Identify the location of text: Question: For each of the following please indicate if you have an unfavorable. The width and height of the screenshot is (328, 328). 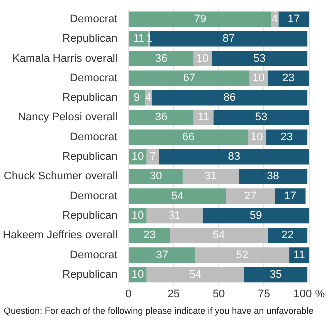
(159, 311).